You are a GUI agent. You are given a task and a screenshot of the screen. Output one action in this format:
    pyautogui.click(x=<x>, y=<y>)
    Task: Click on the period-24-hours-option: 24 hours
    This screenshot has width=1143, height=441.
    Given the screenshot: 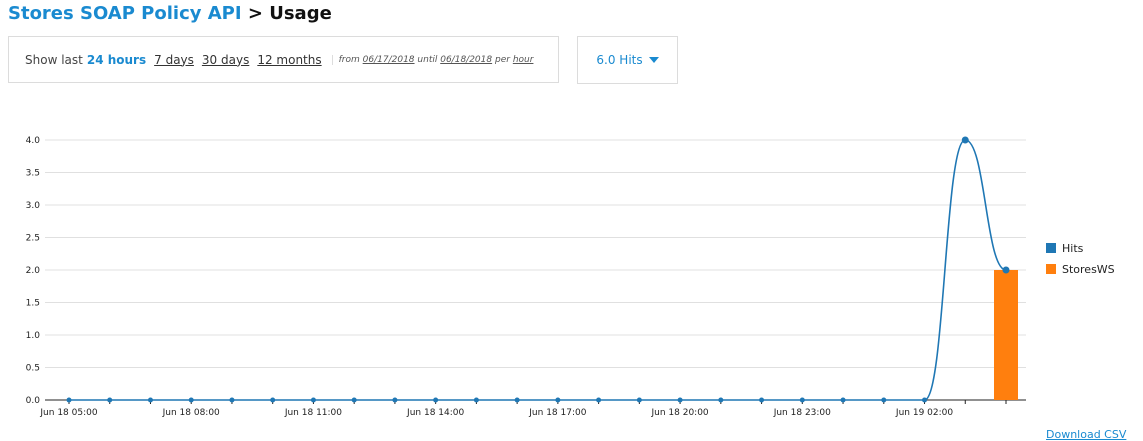 What is the action you would take?
    pyautogui.click(x=116, y=59)
    